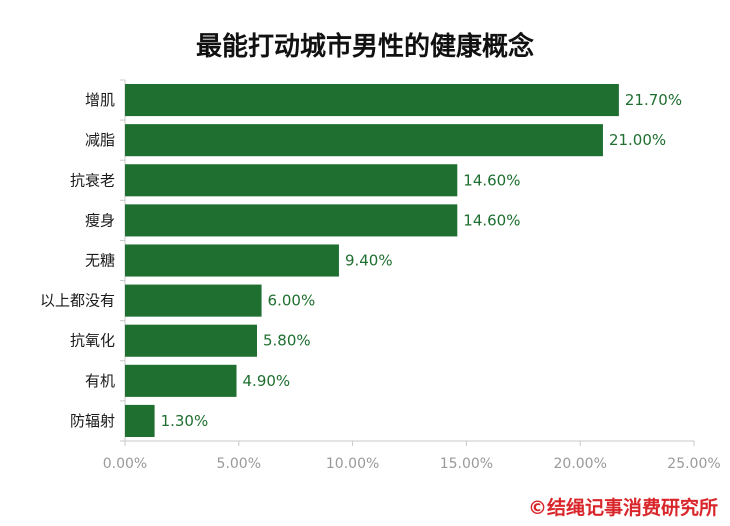 This screenshot has height=526, width=730. I want to click on category-label: 减脂, so click(100, 140).